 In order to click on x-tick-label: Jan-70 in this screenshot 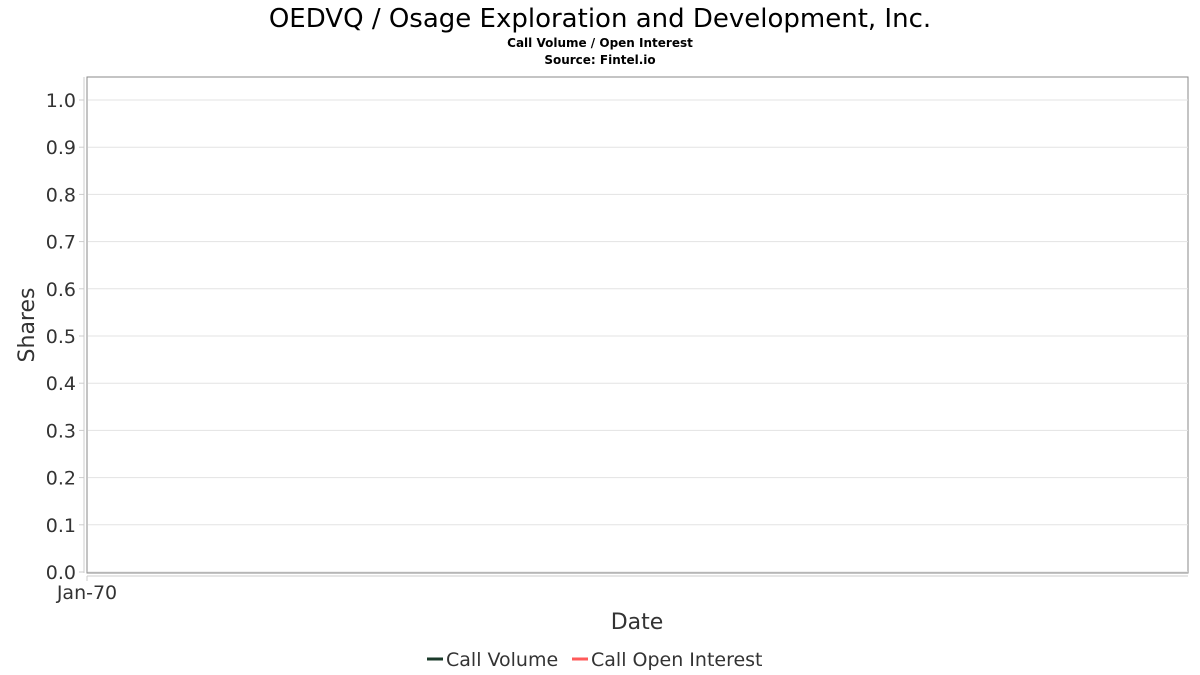, I will do `click(86, 593)`.